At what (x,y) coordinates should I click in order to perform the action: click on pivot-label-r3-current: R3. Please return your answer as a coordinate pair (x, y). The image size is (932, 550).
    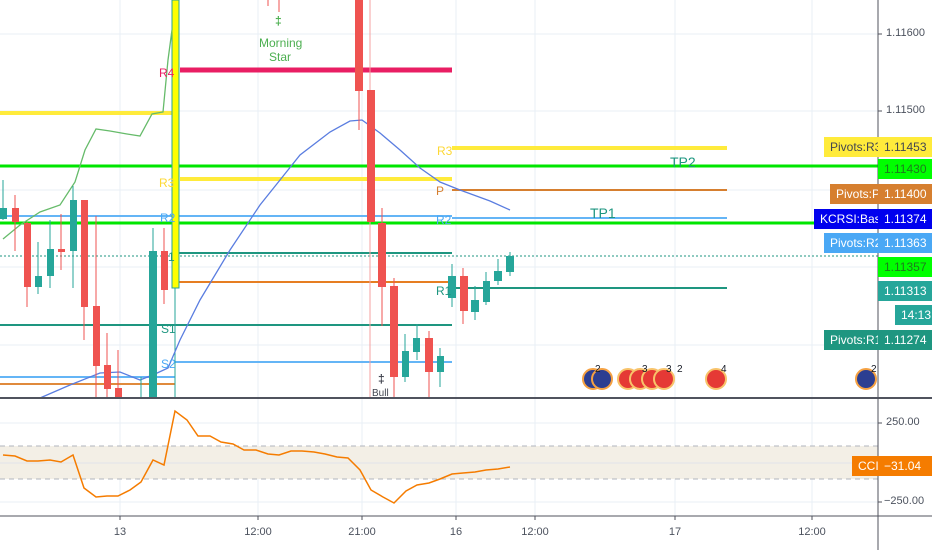
    Looking at the image, I should click on (445, 151).